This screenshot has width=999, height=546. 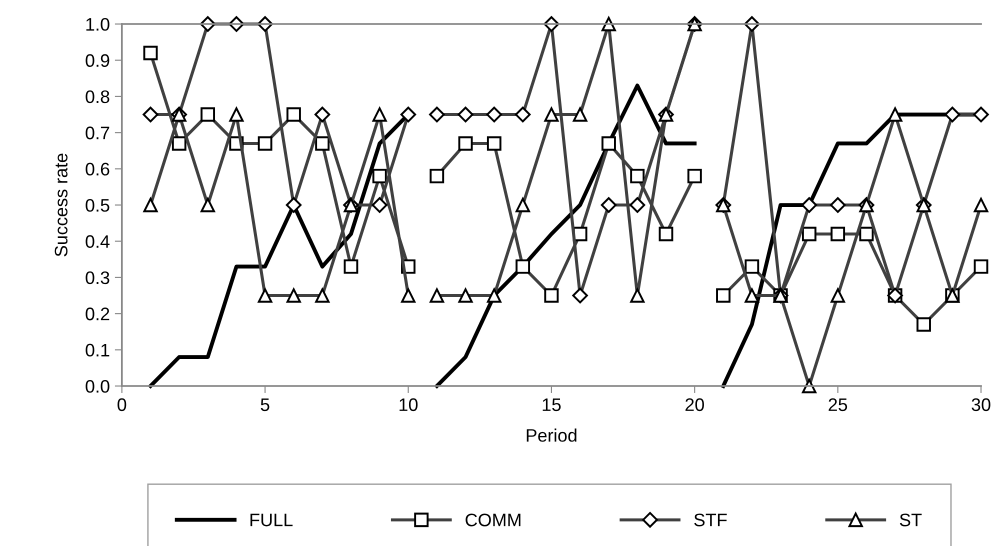 What do you see at coordinates (98, 277) in the screenshot?
I see `y-tick-label: 0.3` at bounding box center [98, 277].